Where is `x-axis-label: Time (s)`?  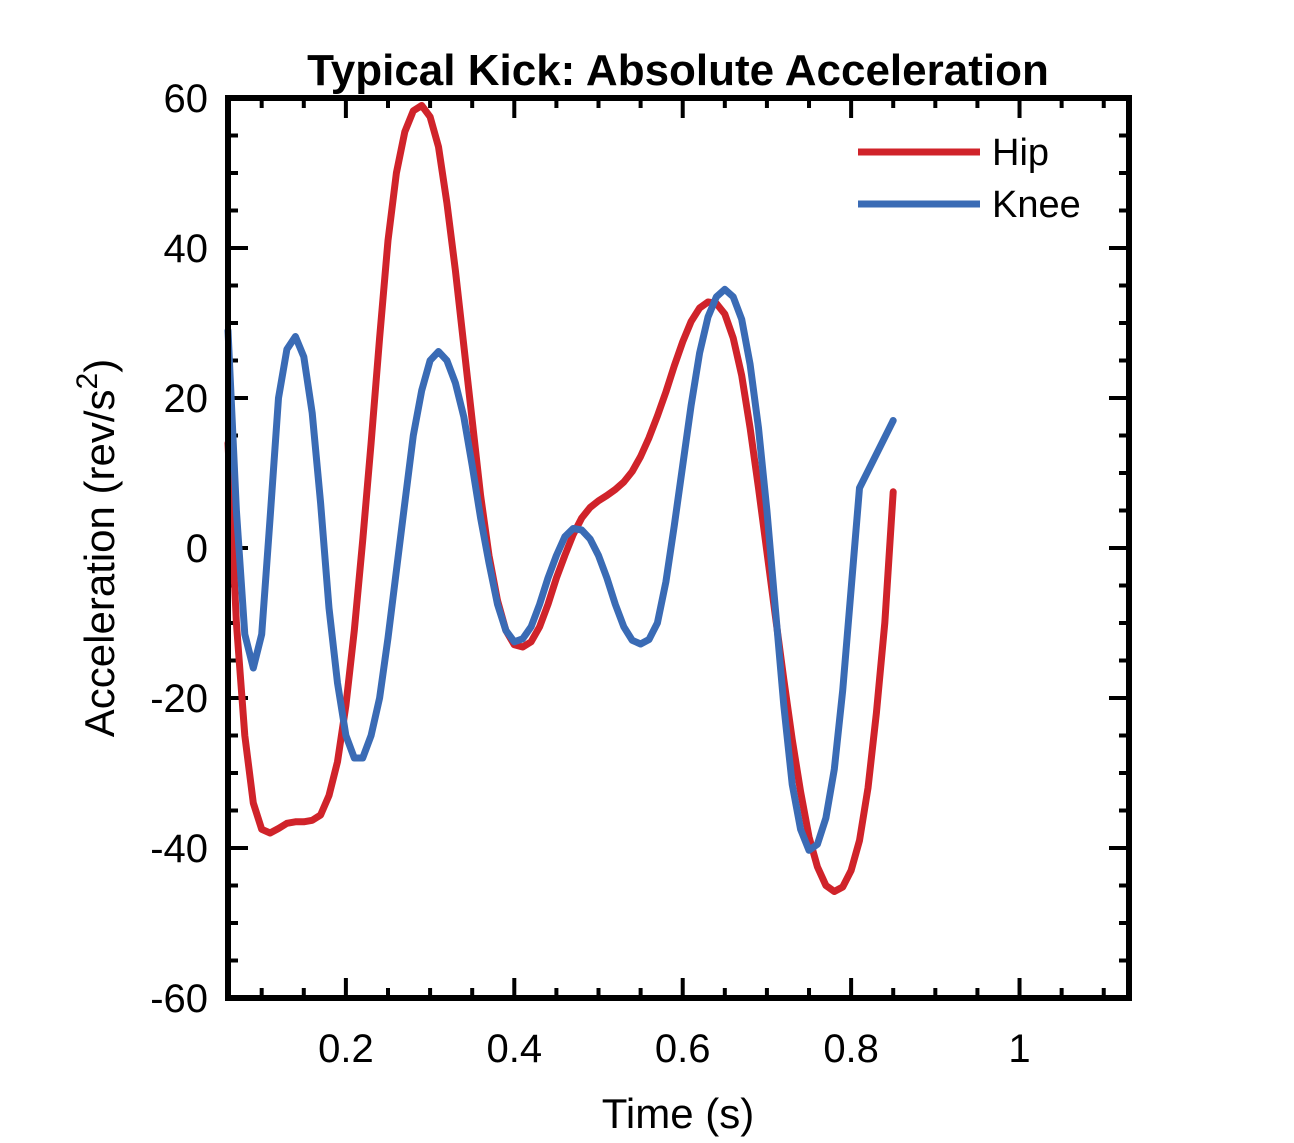 x-axis-label: Time (s) is located at coordinates (678, 1113).